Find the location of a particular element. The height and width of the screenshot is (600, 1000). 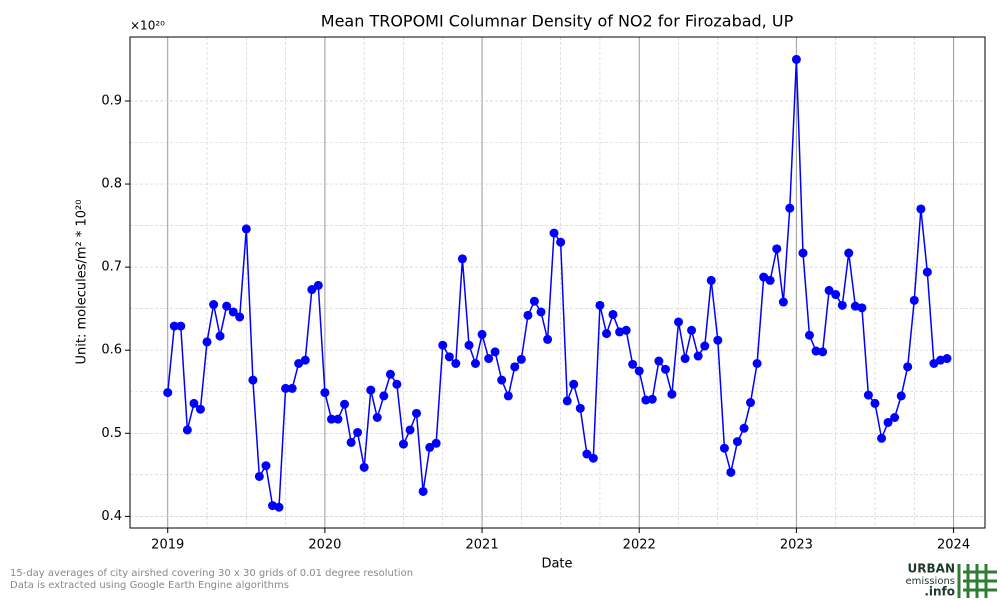

y-tick-label: 0.4 is located at coordinates (111, 516).